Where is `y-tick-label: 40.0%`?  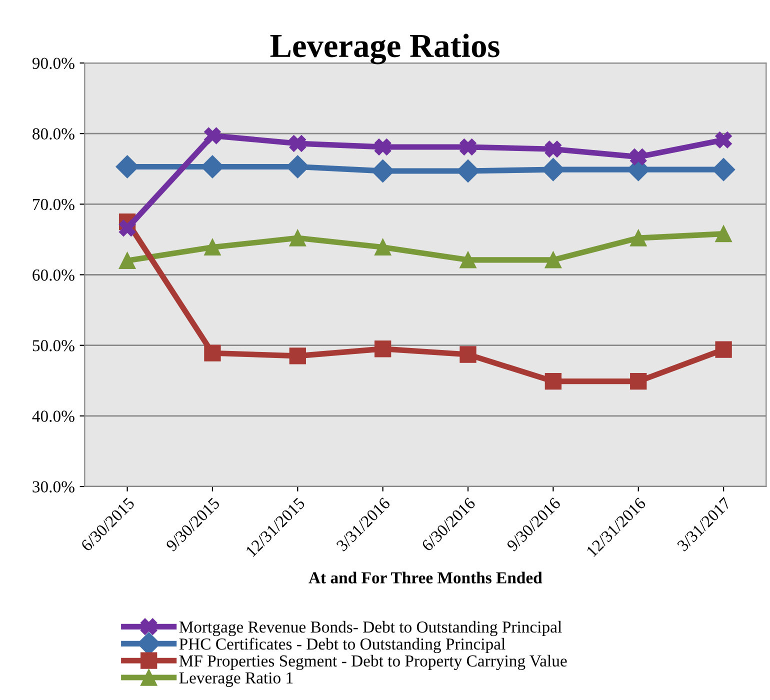 y-tick-label: 40.0% is located at coordinates (53, 416).